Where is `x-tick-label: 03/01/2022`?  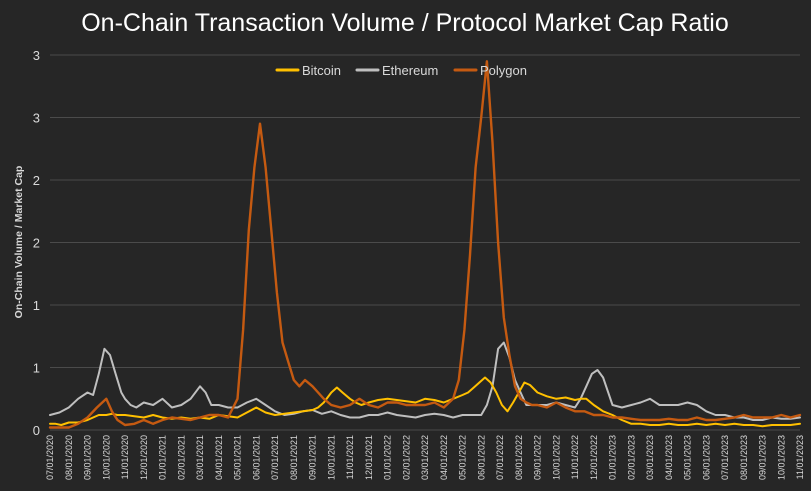
x-tick-label: 03/01/2022 is located at coordinates (425, 457).